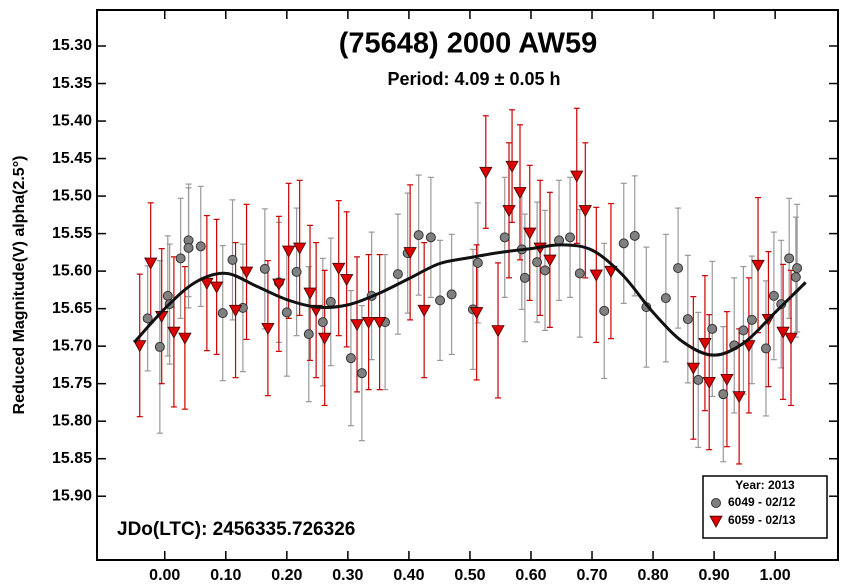 The width and height of the screenshot is (860, 584). I want to click on legend-title: Year: 2013, so click(765, 485).